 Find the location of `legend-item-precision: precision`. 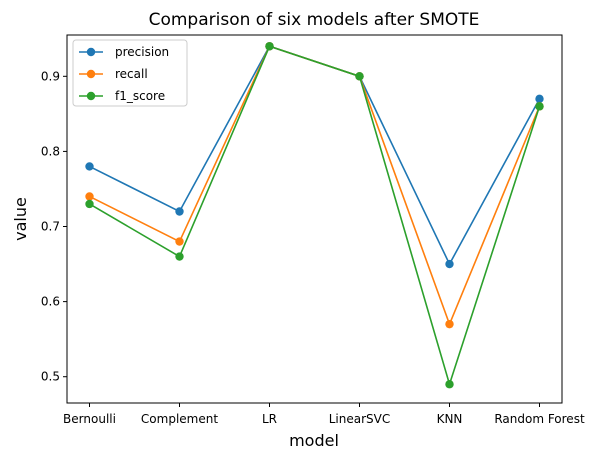

legend-item-precision: precision is located at coordinates (124, 52).